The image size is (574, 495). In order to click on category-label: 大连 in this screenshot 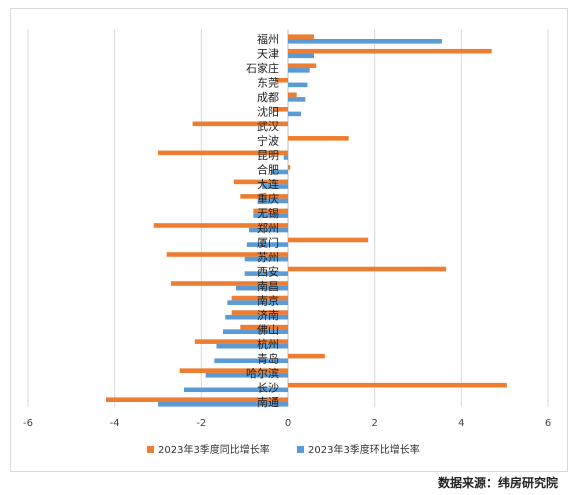, I will do `click(268, 184)`.